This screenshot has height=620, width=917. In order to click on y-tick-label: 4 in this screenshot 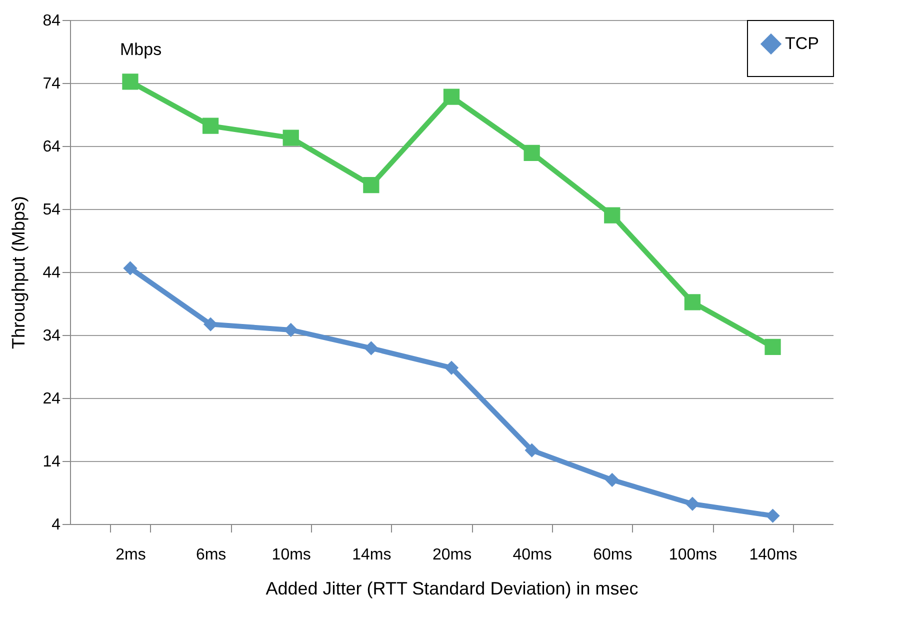, I will do `click(56, 525)`.